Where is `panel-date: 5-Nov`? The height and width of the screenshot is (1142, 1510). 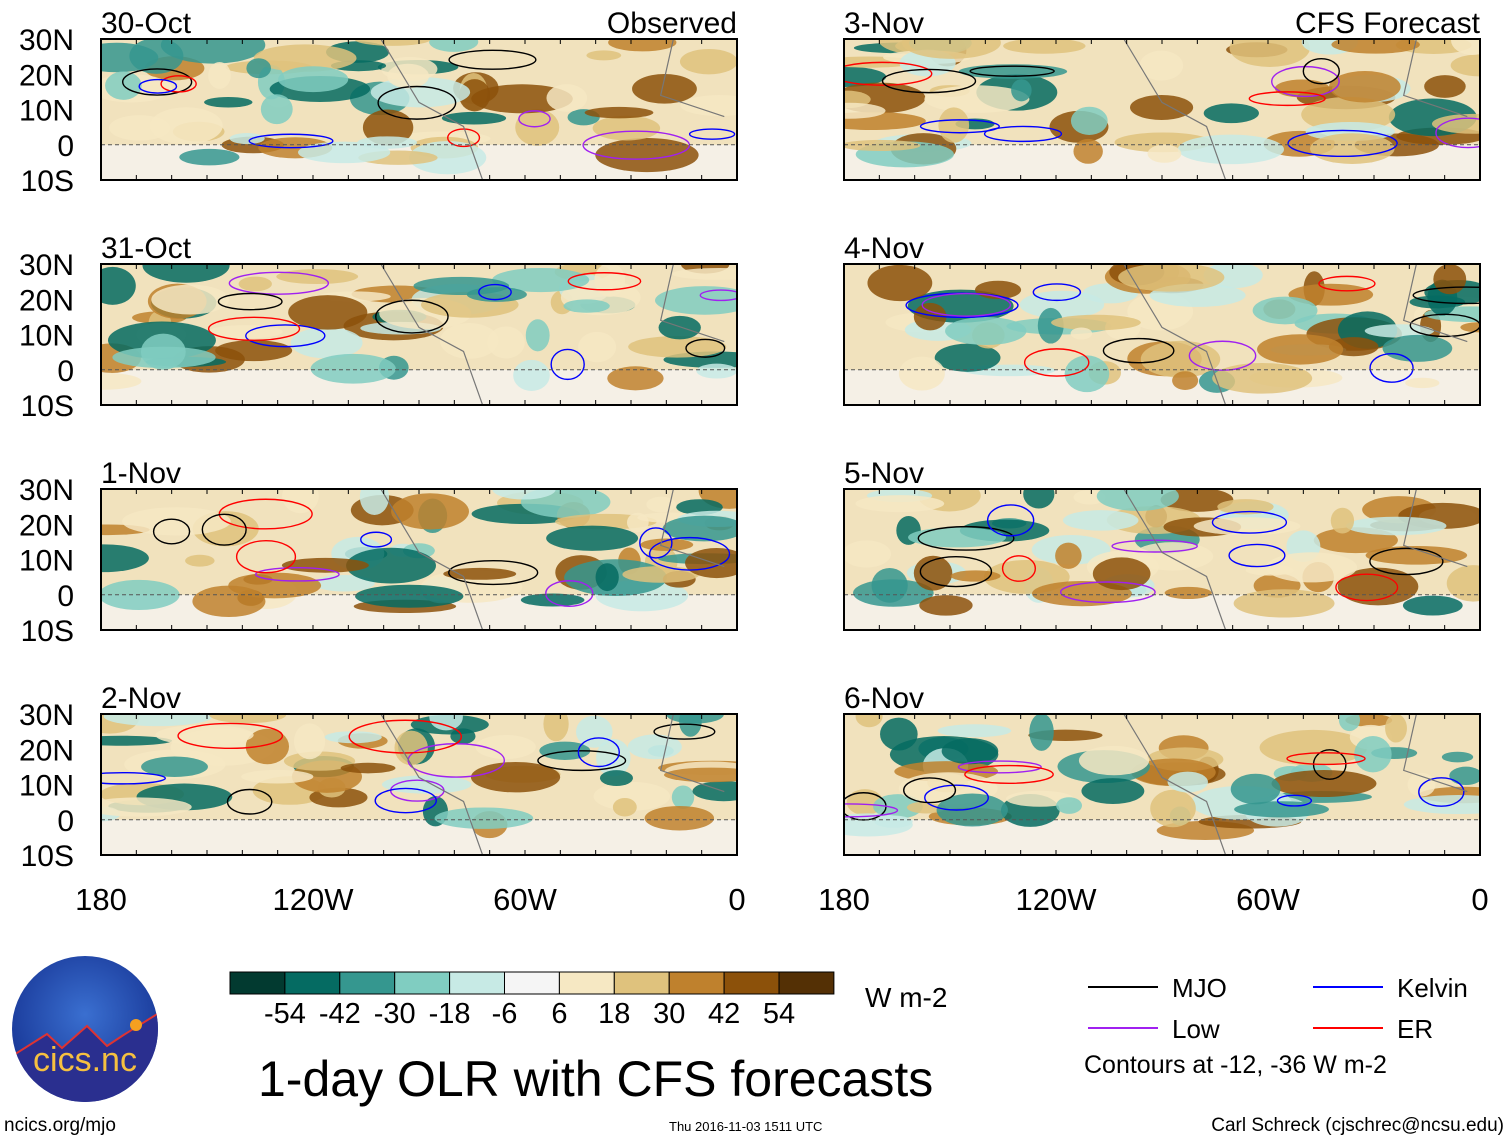 panel-date: 5-Nov is located at coordinates (884, 473).